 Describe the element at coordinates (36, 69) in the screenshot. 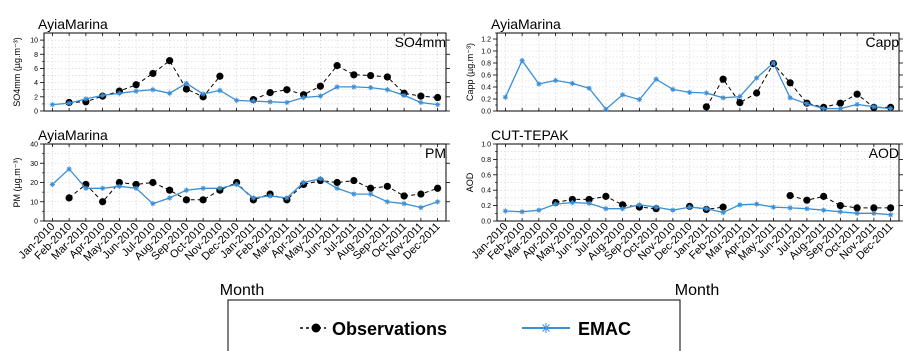

I see `panel-1-y-tick-label: 6` at that location.